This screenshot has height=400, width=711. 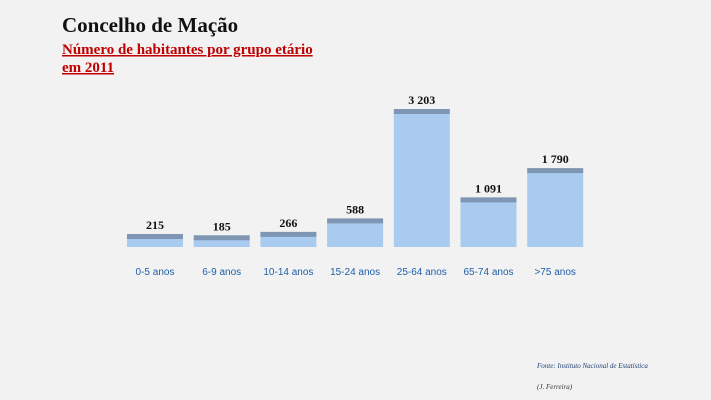 I want to click on x-tick-label: >75 anos, so click(x=554, y=272).